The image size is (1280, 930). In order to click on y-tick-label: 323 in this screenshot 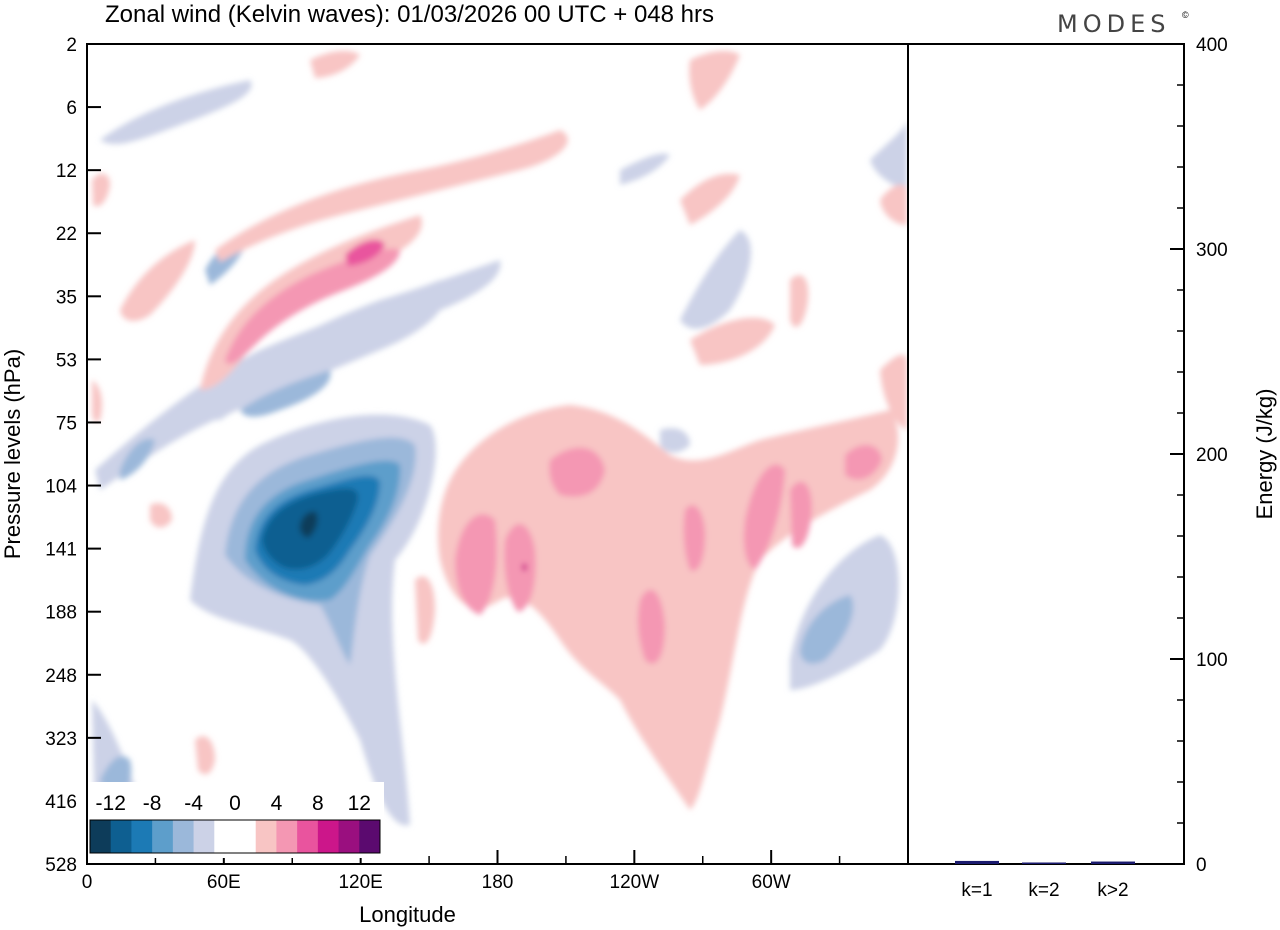, I will do `click(61, 739)`.